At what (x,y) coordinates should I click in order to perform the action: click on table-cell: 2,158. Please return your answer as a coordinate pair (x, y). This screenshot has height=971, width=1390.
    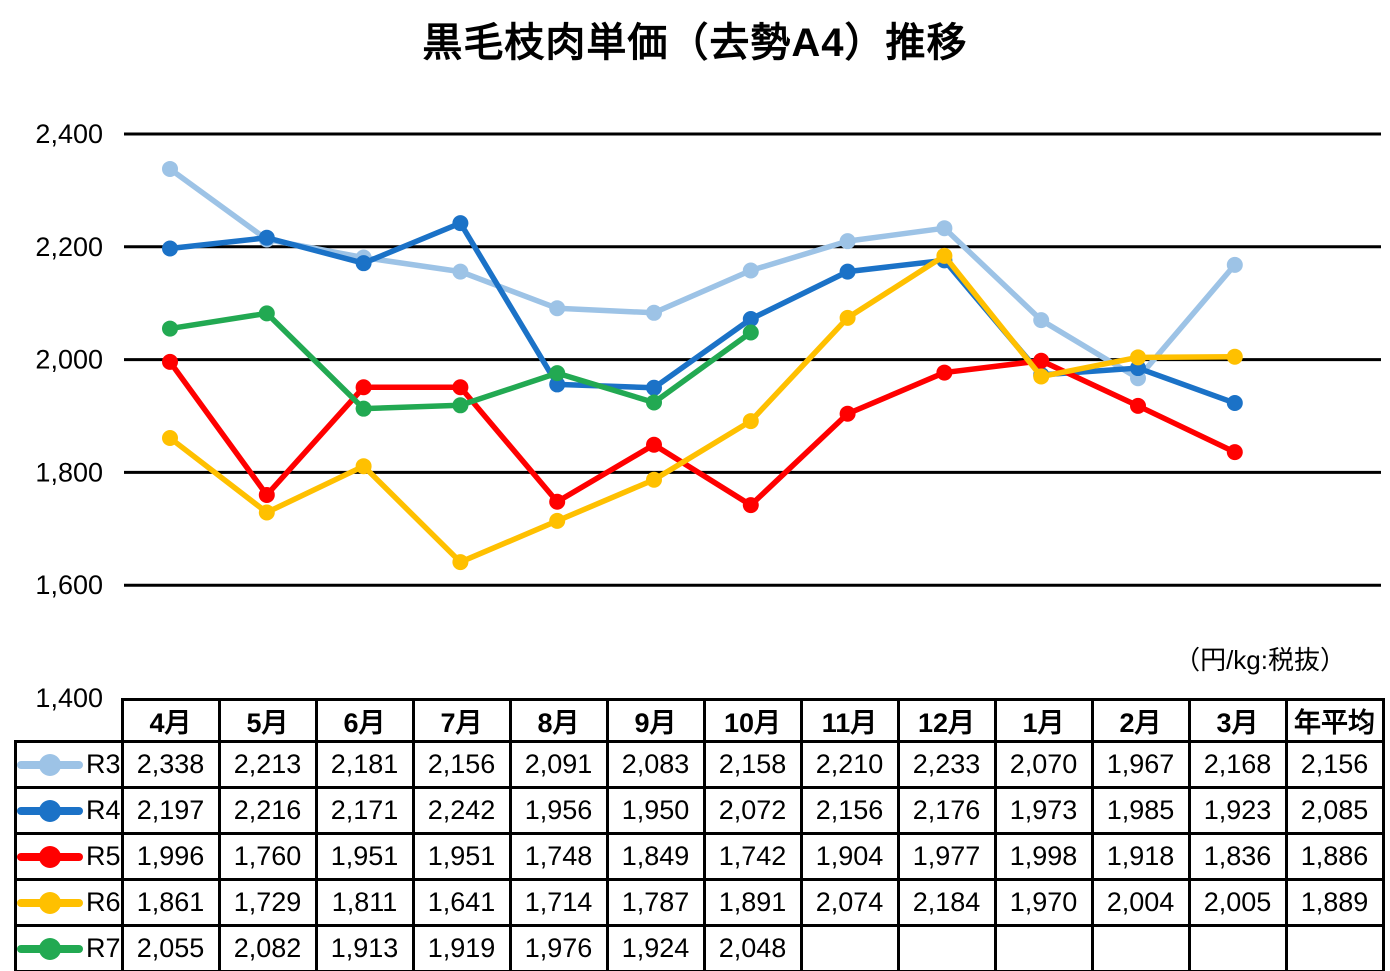
    Looking at the image, I should click on (752, 764).